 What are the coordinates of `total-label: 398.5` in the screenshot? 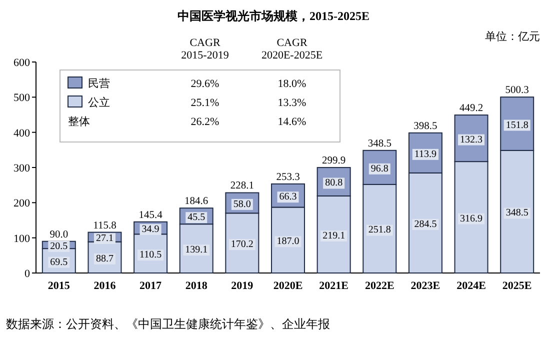 It's located at (426, 126).